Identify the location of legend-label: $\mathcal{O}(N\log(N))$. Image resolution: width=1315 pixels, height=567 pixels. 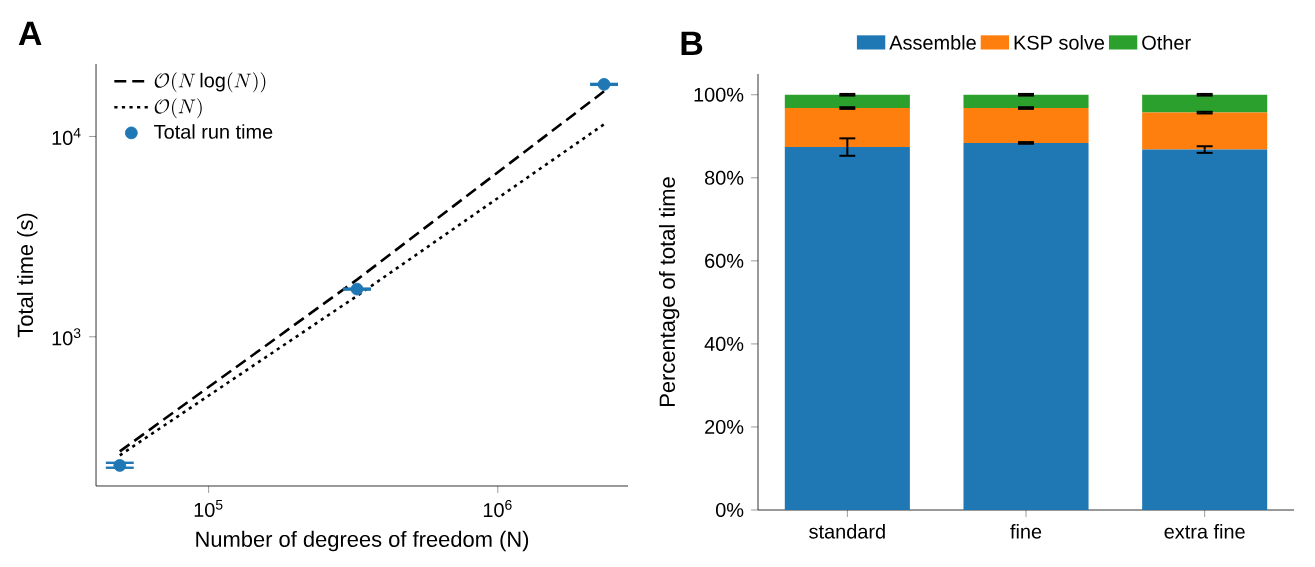
(210, 82).